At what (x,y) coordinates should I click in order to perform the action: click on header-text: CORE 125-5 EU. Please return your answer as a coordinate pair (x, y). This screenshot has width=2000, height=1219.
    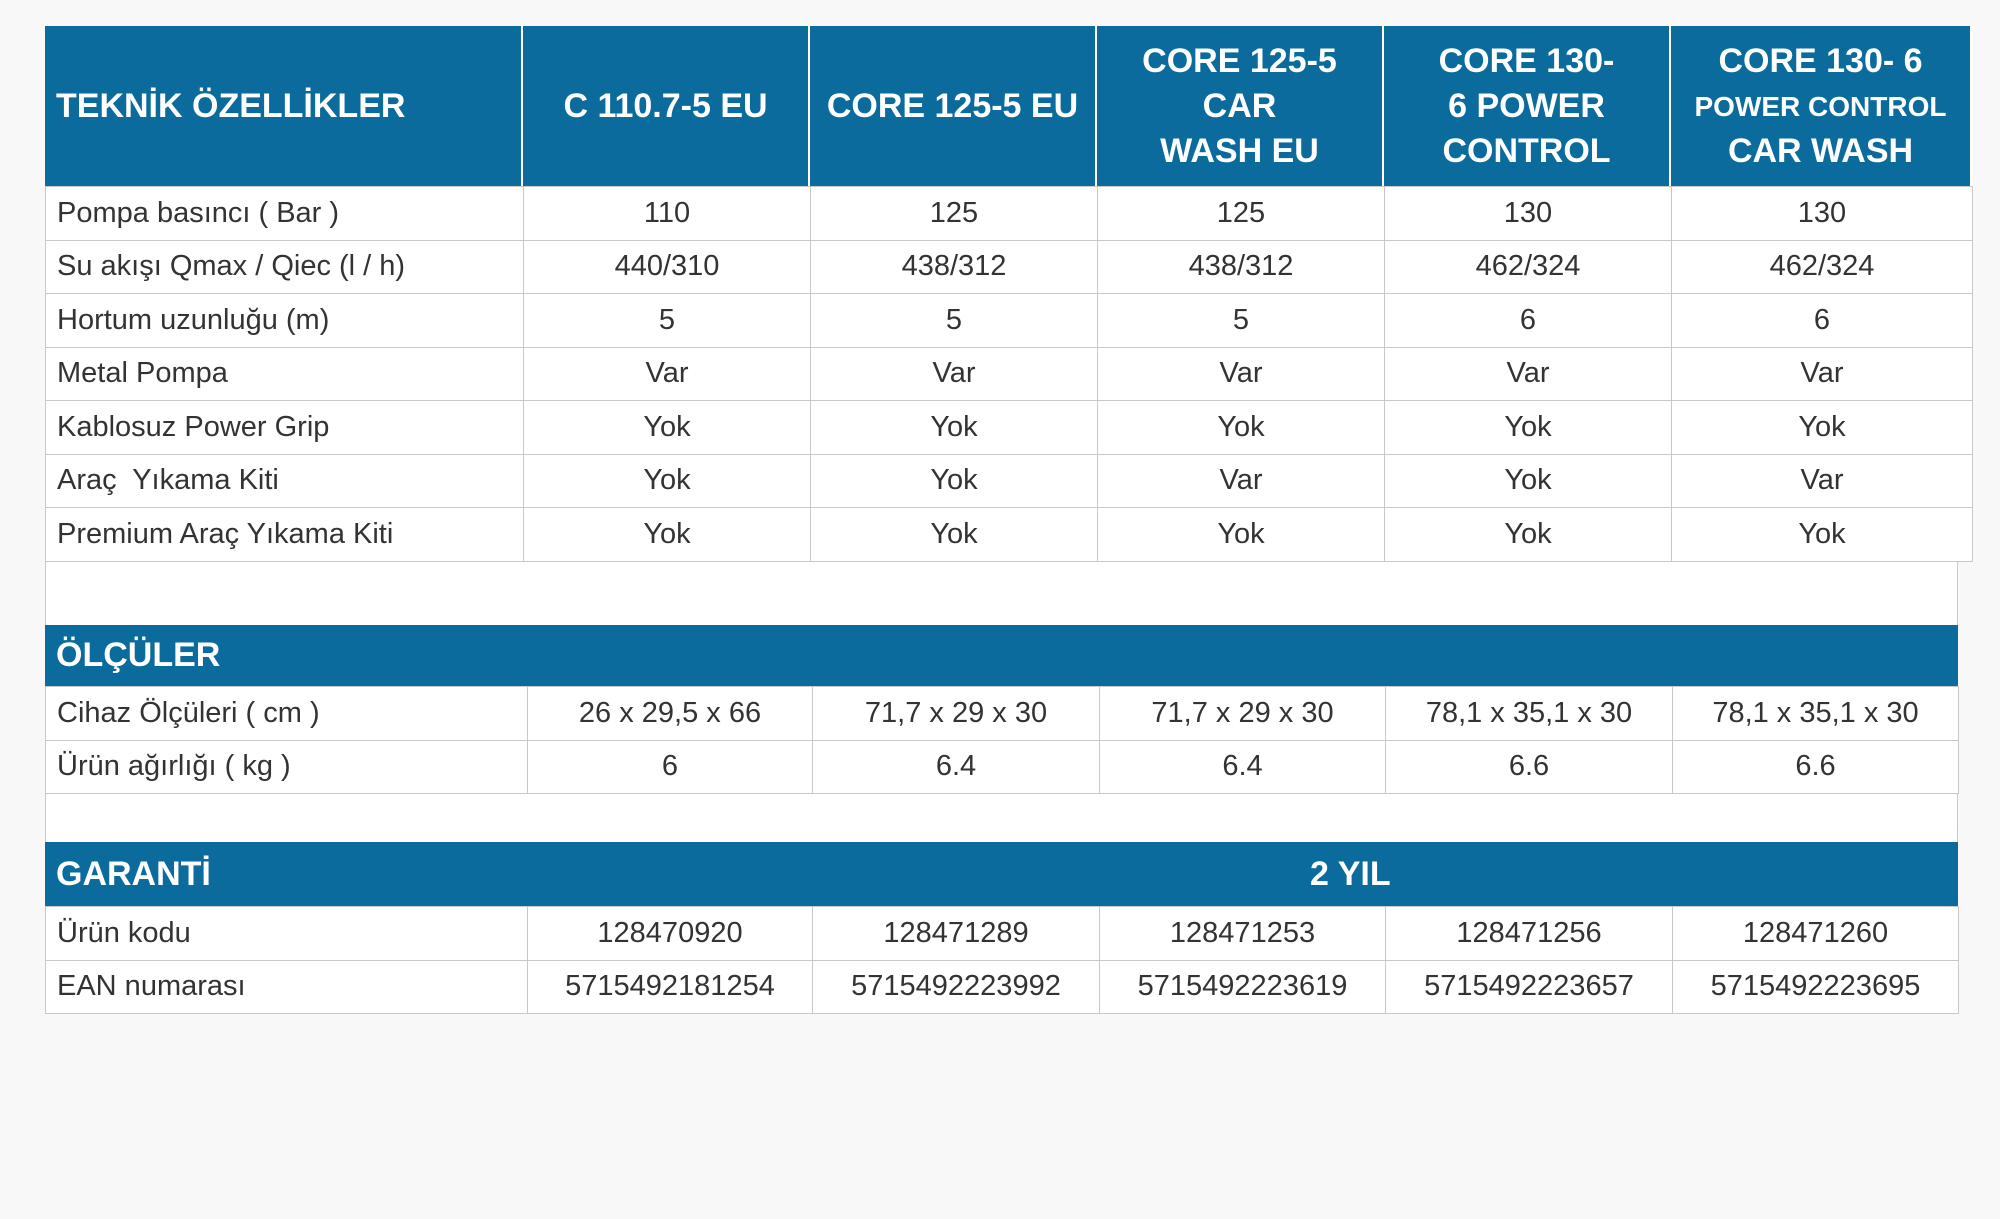
    Looking at the image, I should click on (952, 105).